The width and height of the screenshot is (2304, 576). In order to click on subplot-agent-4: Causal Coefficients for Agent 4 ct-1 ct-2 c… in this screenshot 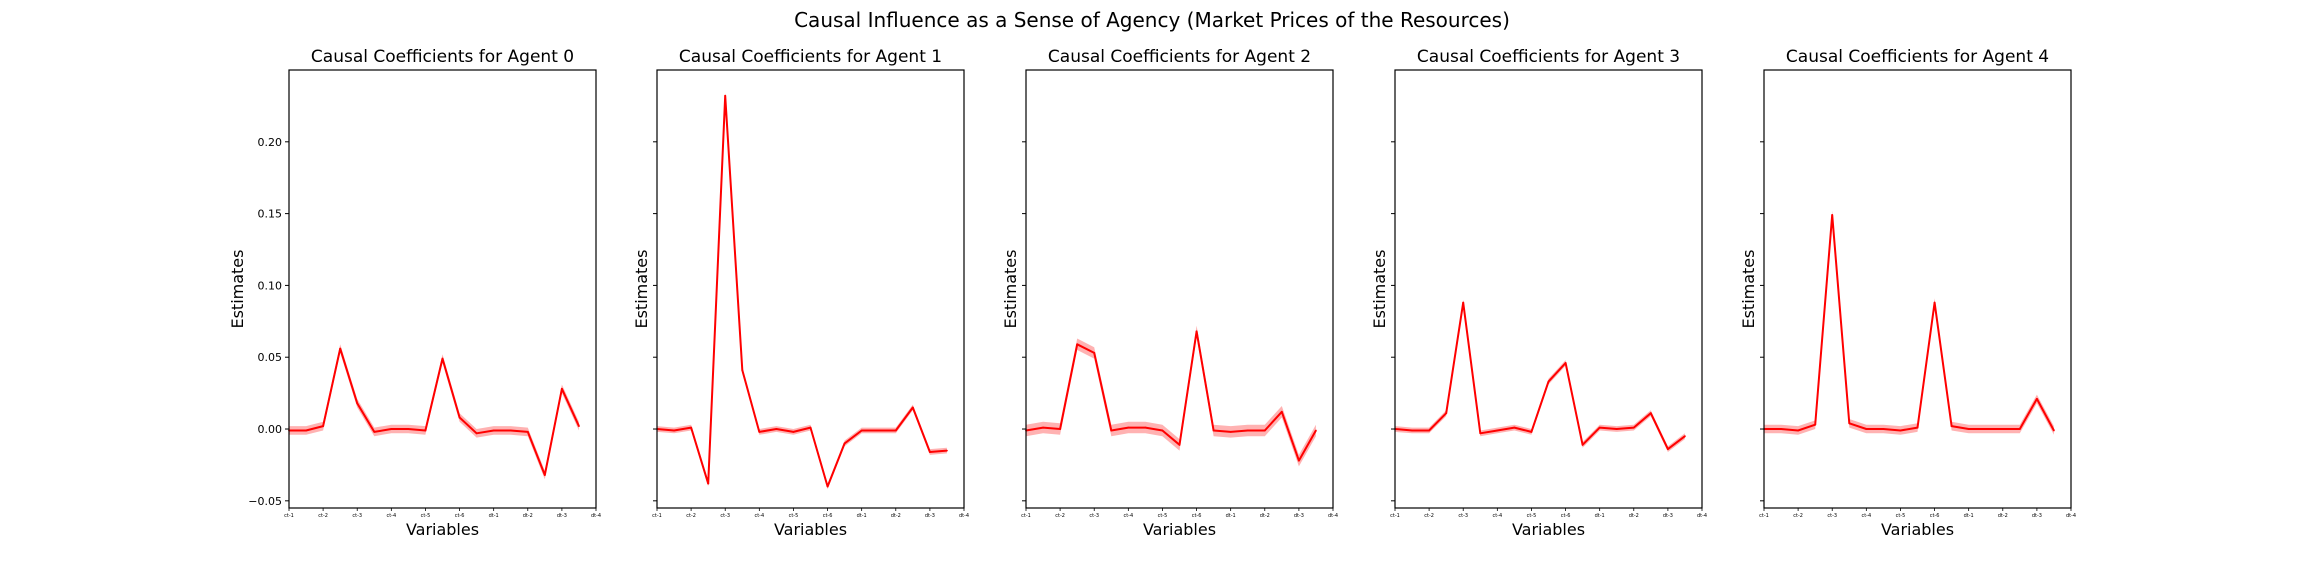, I will do `click(1907, 293)`.